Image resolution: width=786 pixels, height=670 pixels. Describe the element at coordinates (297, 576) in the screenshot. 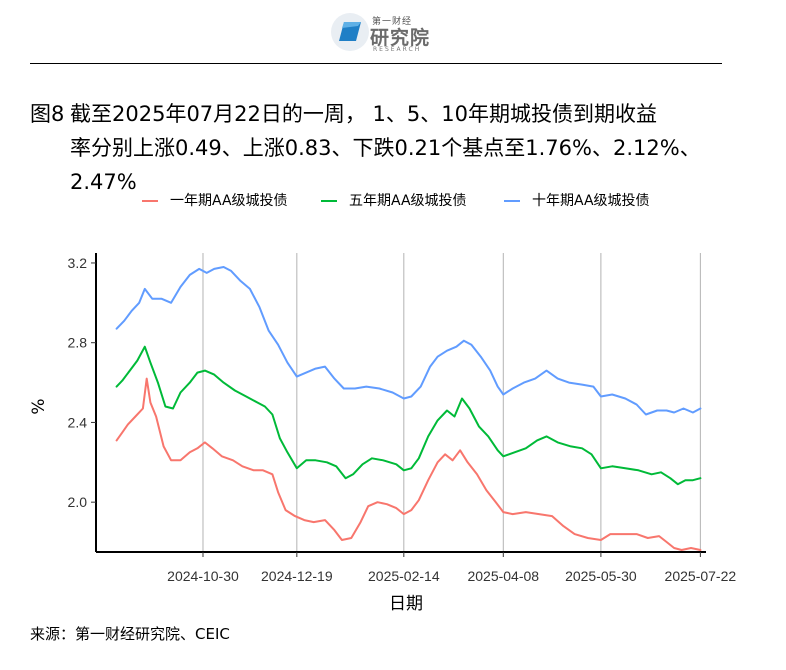

I see `x-tick-label: 2024-12-19` at that location.